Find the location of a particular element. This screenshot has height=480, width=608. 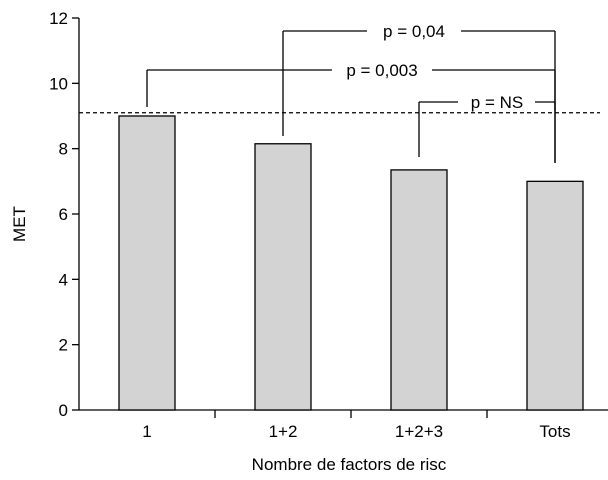

x-tick-label: 1 is located at coordinates (146, 431).